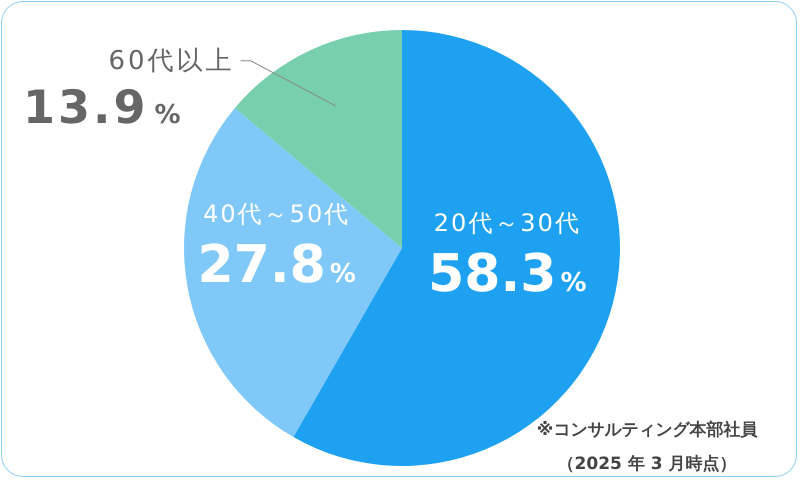  Describe the element at coordinates (507, 223) in the screenshot. I see `slice-label: 20代～30代` at that location.